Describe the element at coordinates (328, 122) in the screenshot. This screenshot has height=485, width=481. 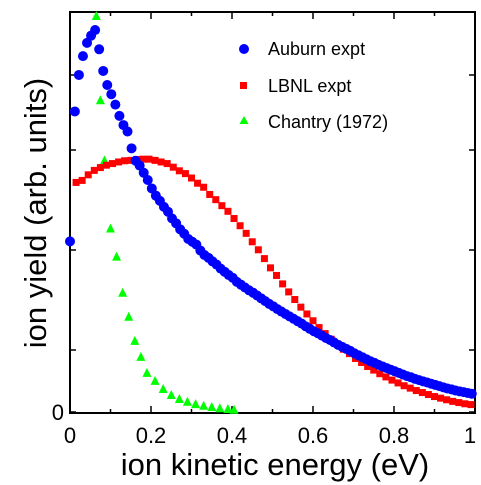
I see `legend-label-chantry: Chantry (1972)` at that location.